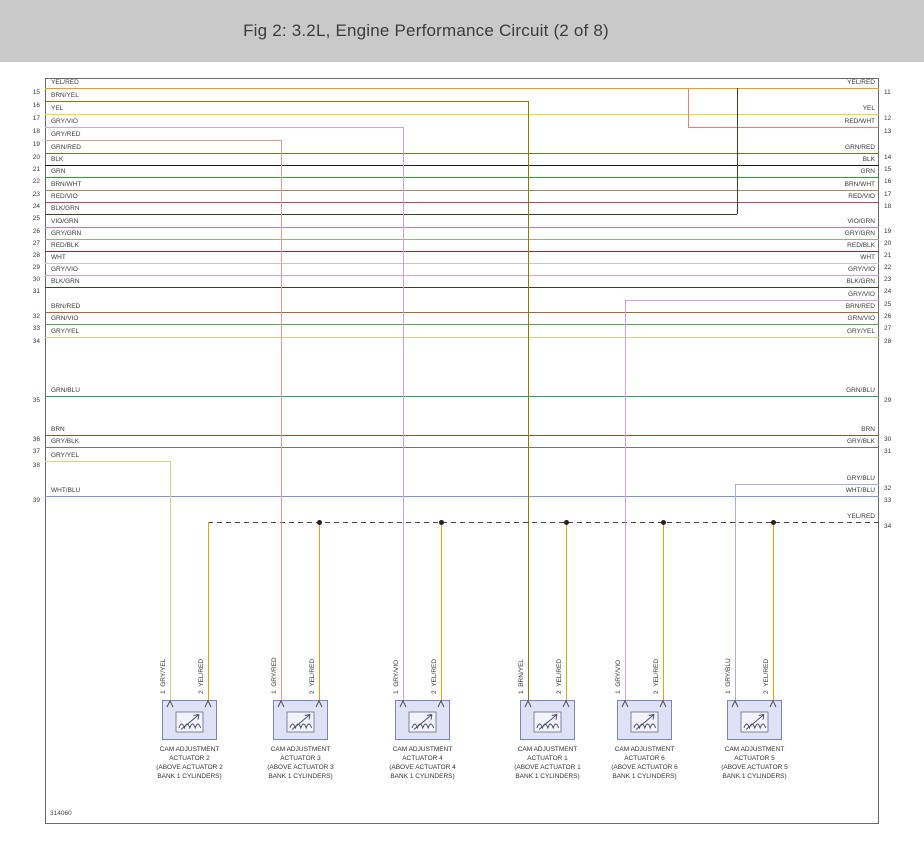 This screenshot has width=924, height=841. Describe the element at coordinates (65, 331) in the screenshot. I see `wire-label: GRY/YEL` at that location.